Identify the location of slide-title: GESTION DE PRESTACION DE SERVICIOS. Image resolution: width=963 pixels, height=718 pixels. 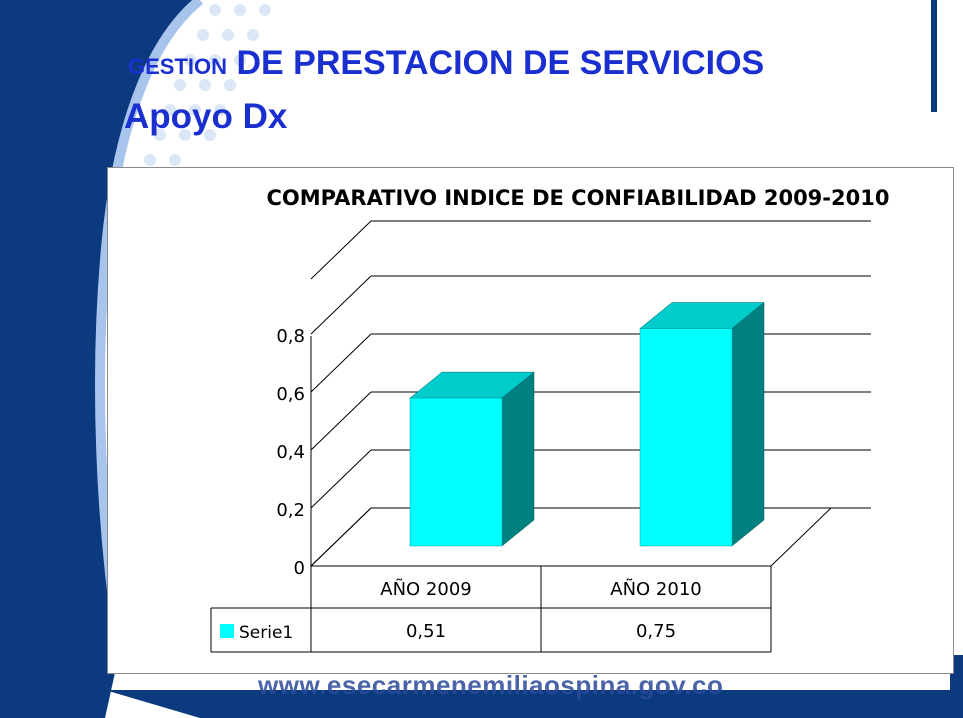
(446, 63).